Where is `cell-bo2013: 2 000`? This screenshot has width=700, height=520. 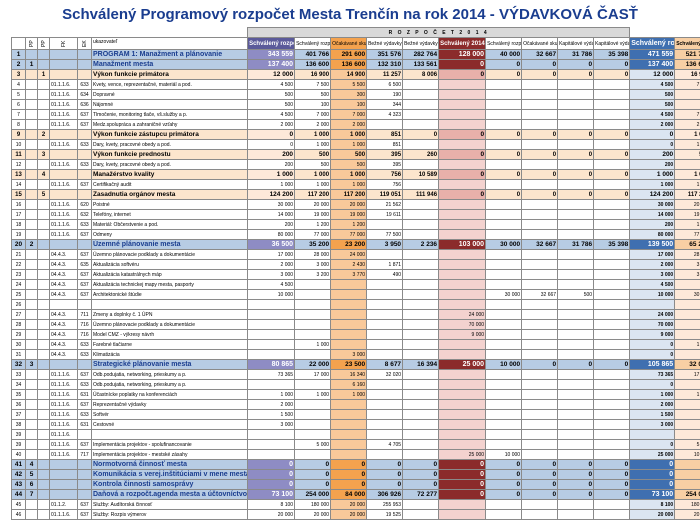
cell-bo2013: 2 000 is located at coordinates (349, 125).